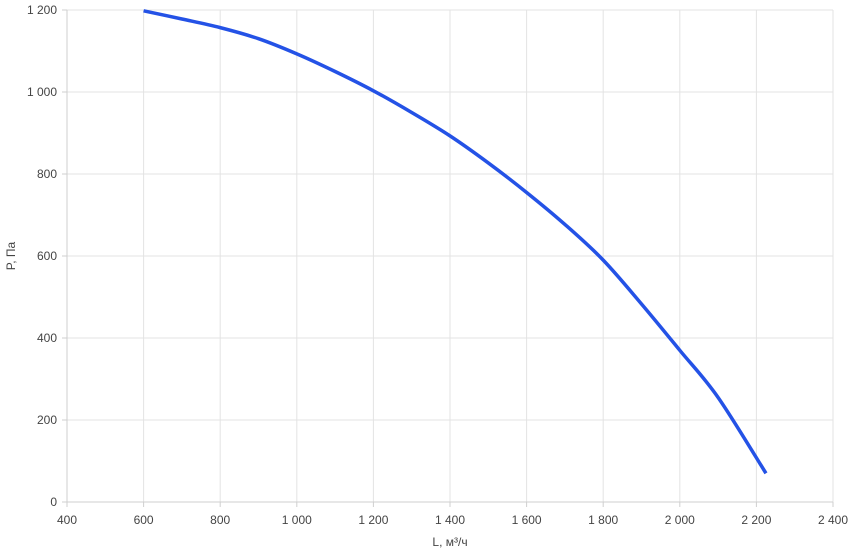 This screenshot has height=553, width=851. Describe the element at coordinates (756, 520) in the screenshot. I see `x-tick-label: 2 200` at that location.